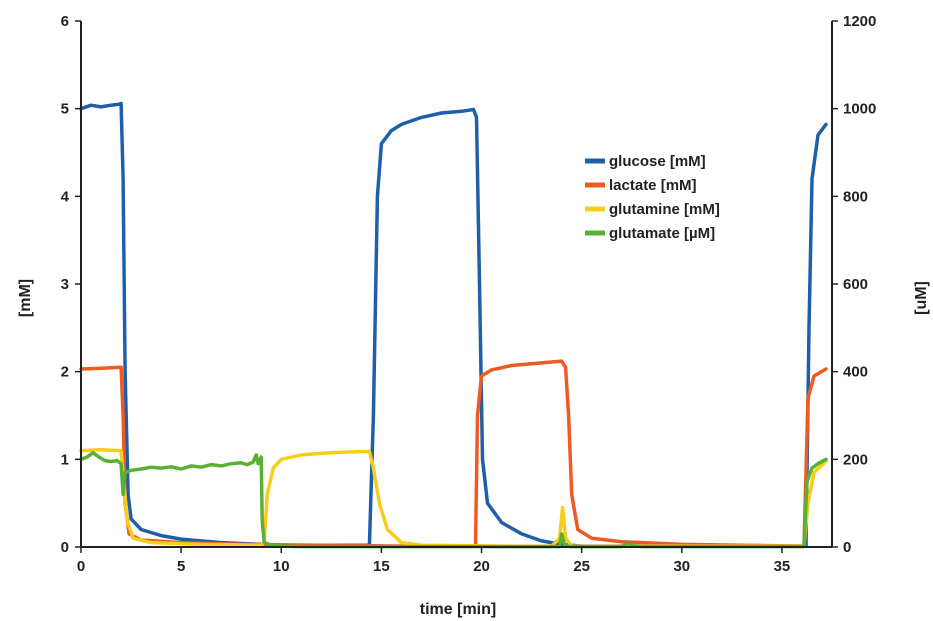  I want to click on right-y-tick-label: 1200, so click(859, 21).